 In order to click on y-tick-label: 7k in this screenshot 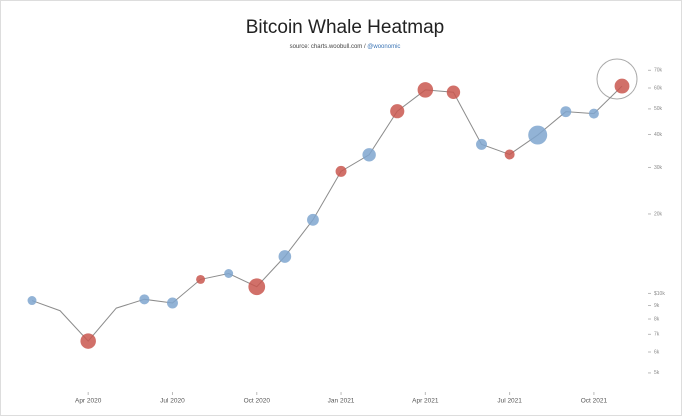, I will do `click(657, 335)`.